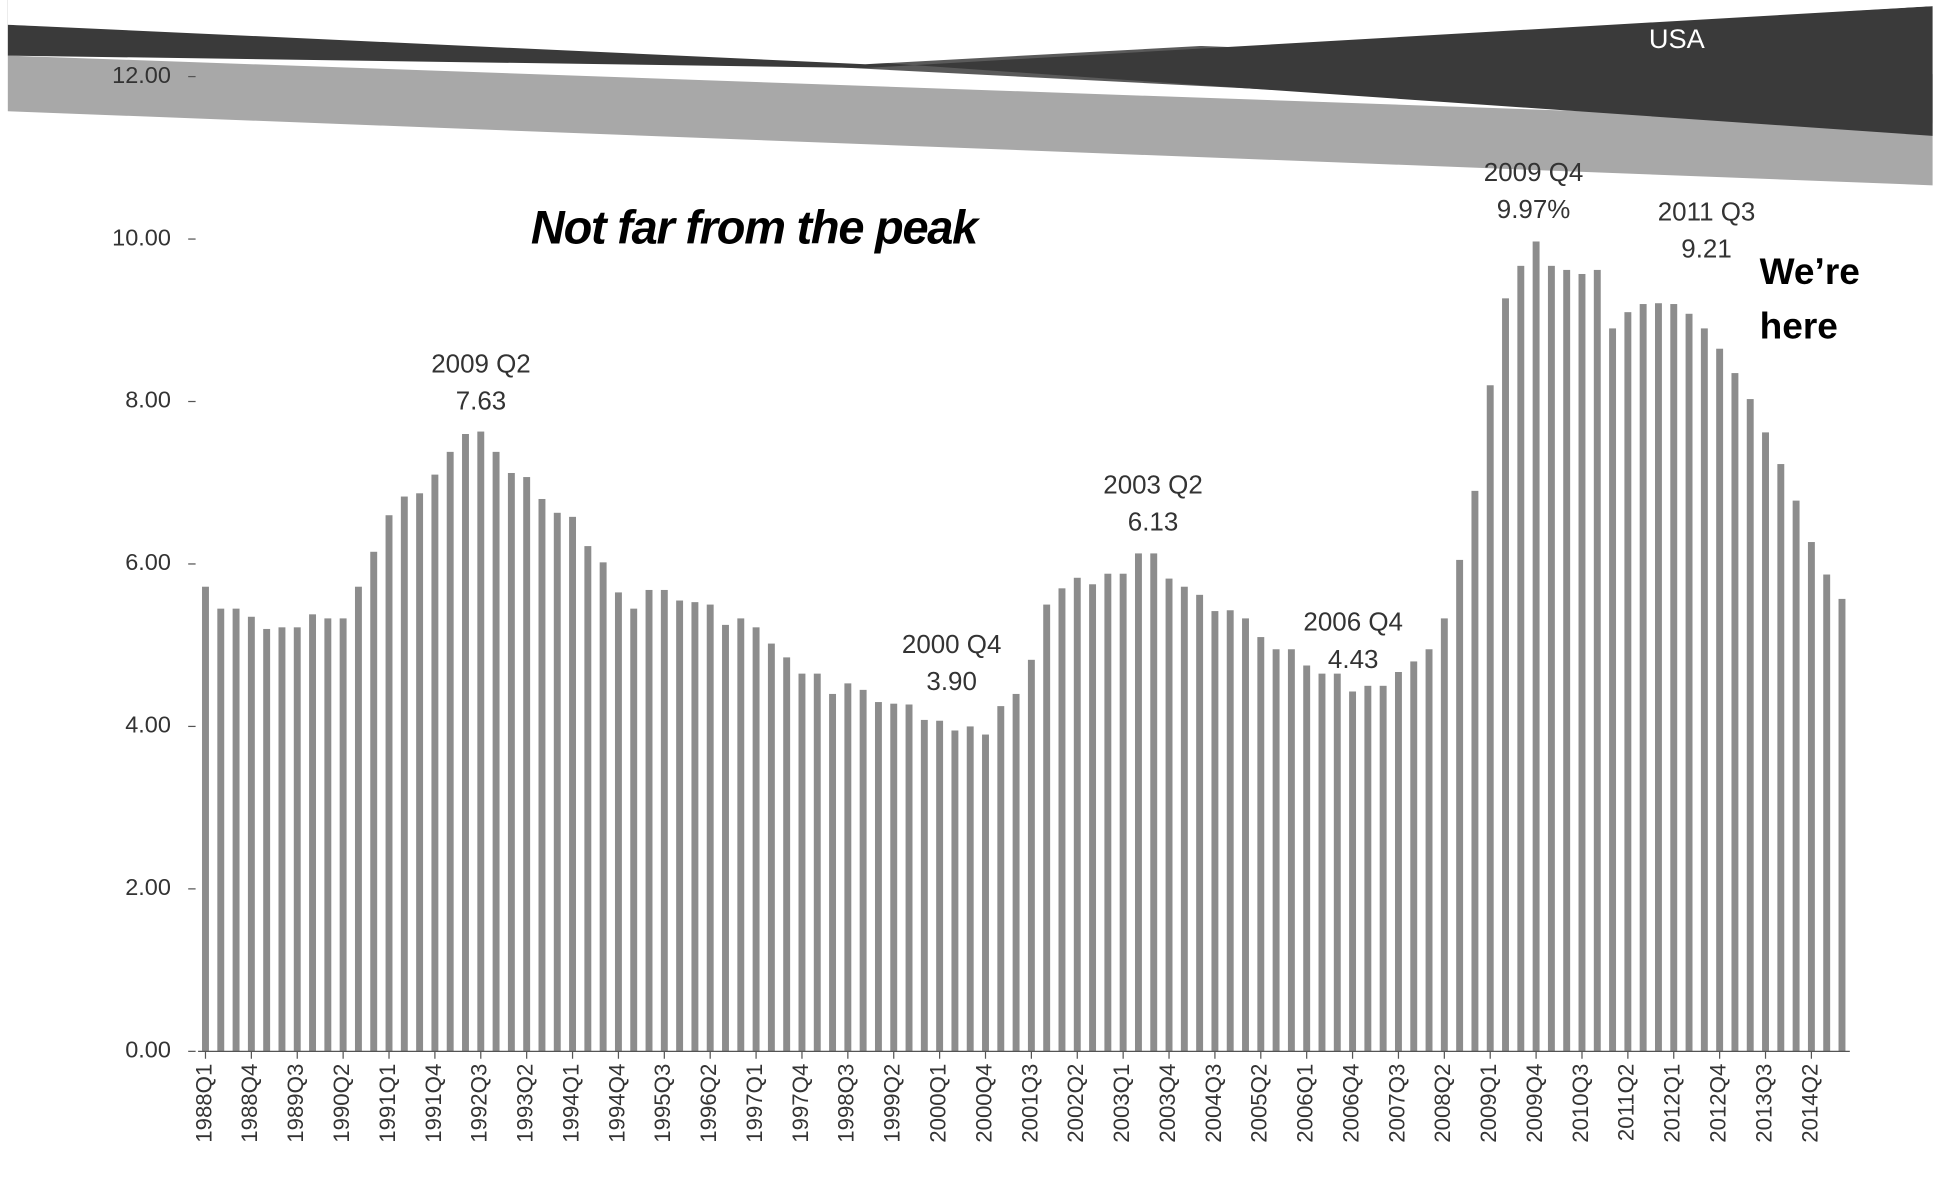 This screenshot has width=1933, height=1191. I want to click on annotation: 2000 Q4, so click(952, 645).